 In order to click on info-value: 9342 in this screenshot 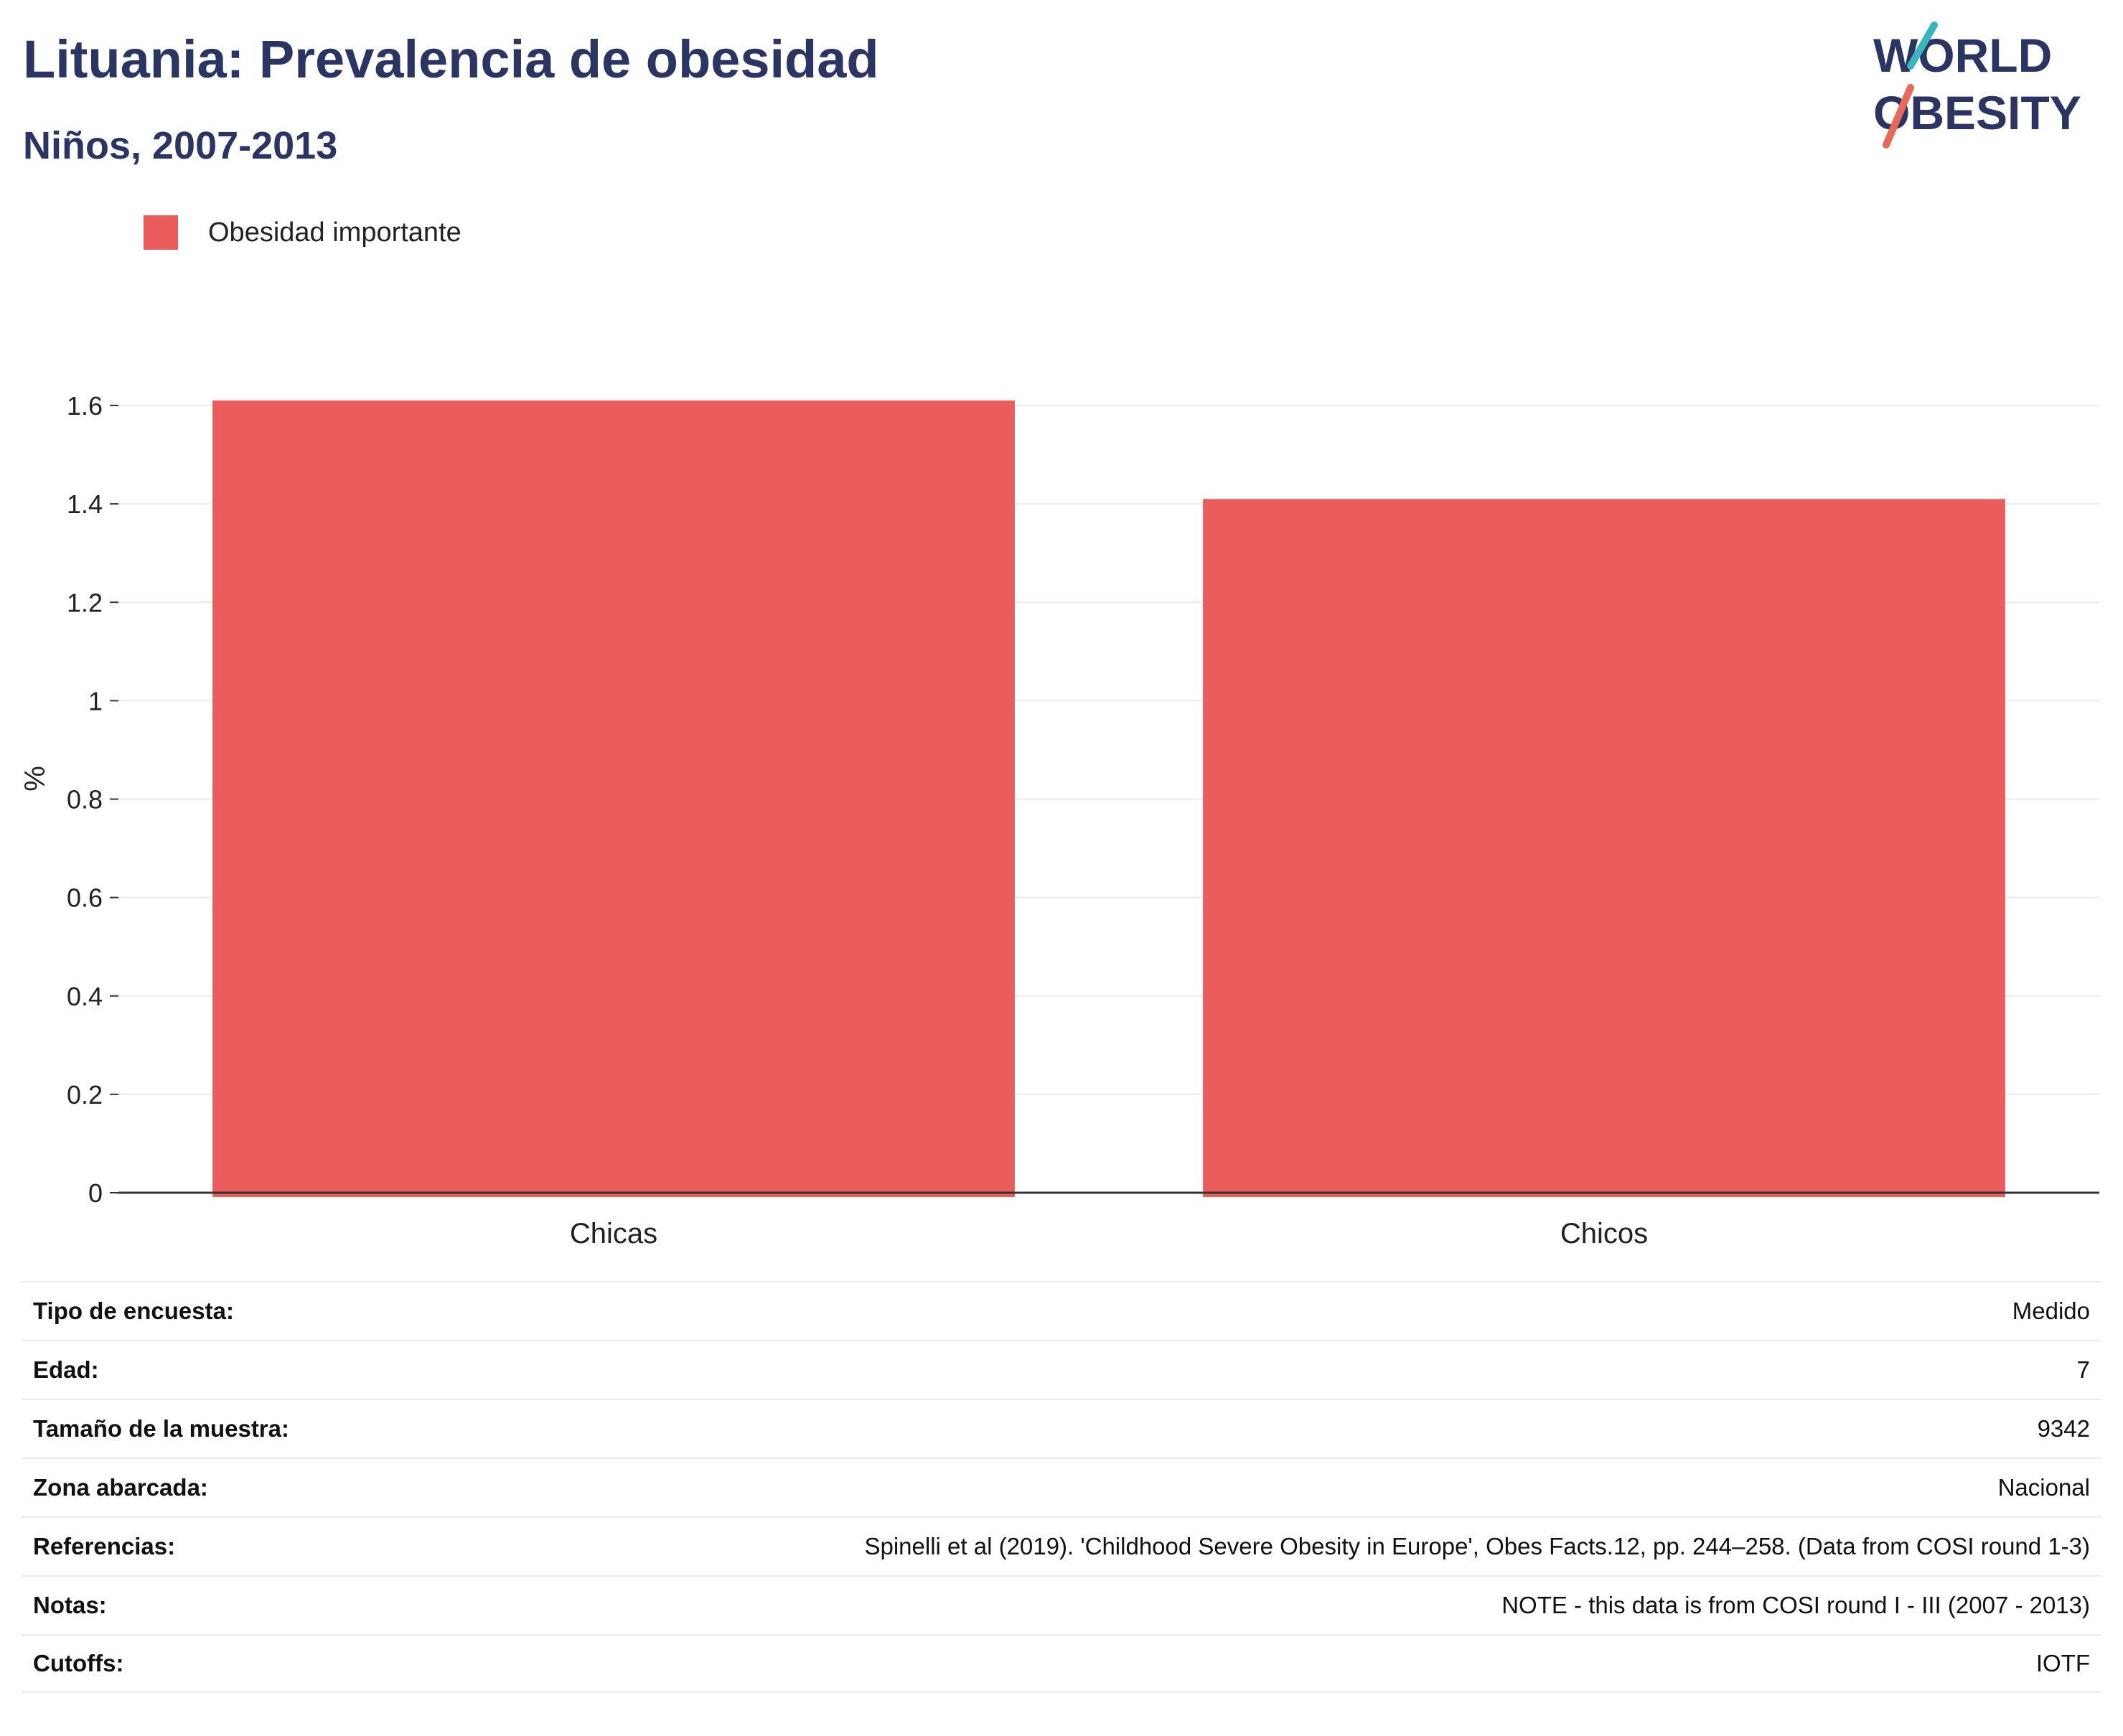, I will do `click(2063, 1428)`.